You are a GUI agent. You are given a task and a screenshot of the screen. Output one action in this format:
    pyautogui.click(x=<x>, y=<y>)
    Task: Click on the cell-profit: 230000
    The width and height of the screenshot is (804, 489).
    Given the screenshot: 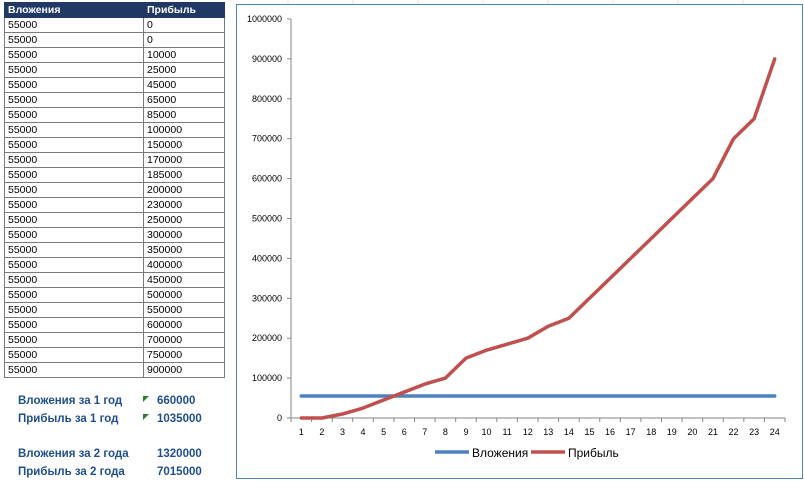 What is the action you would take?
    pyautogui.click(x=184, y=205)
    